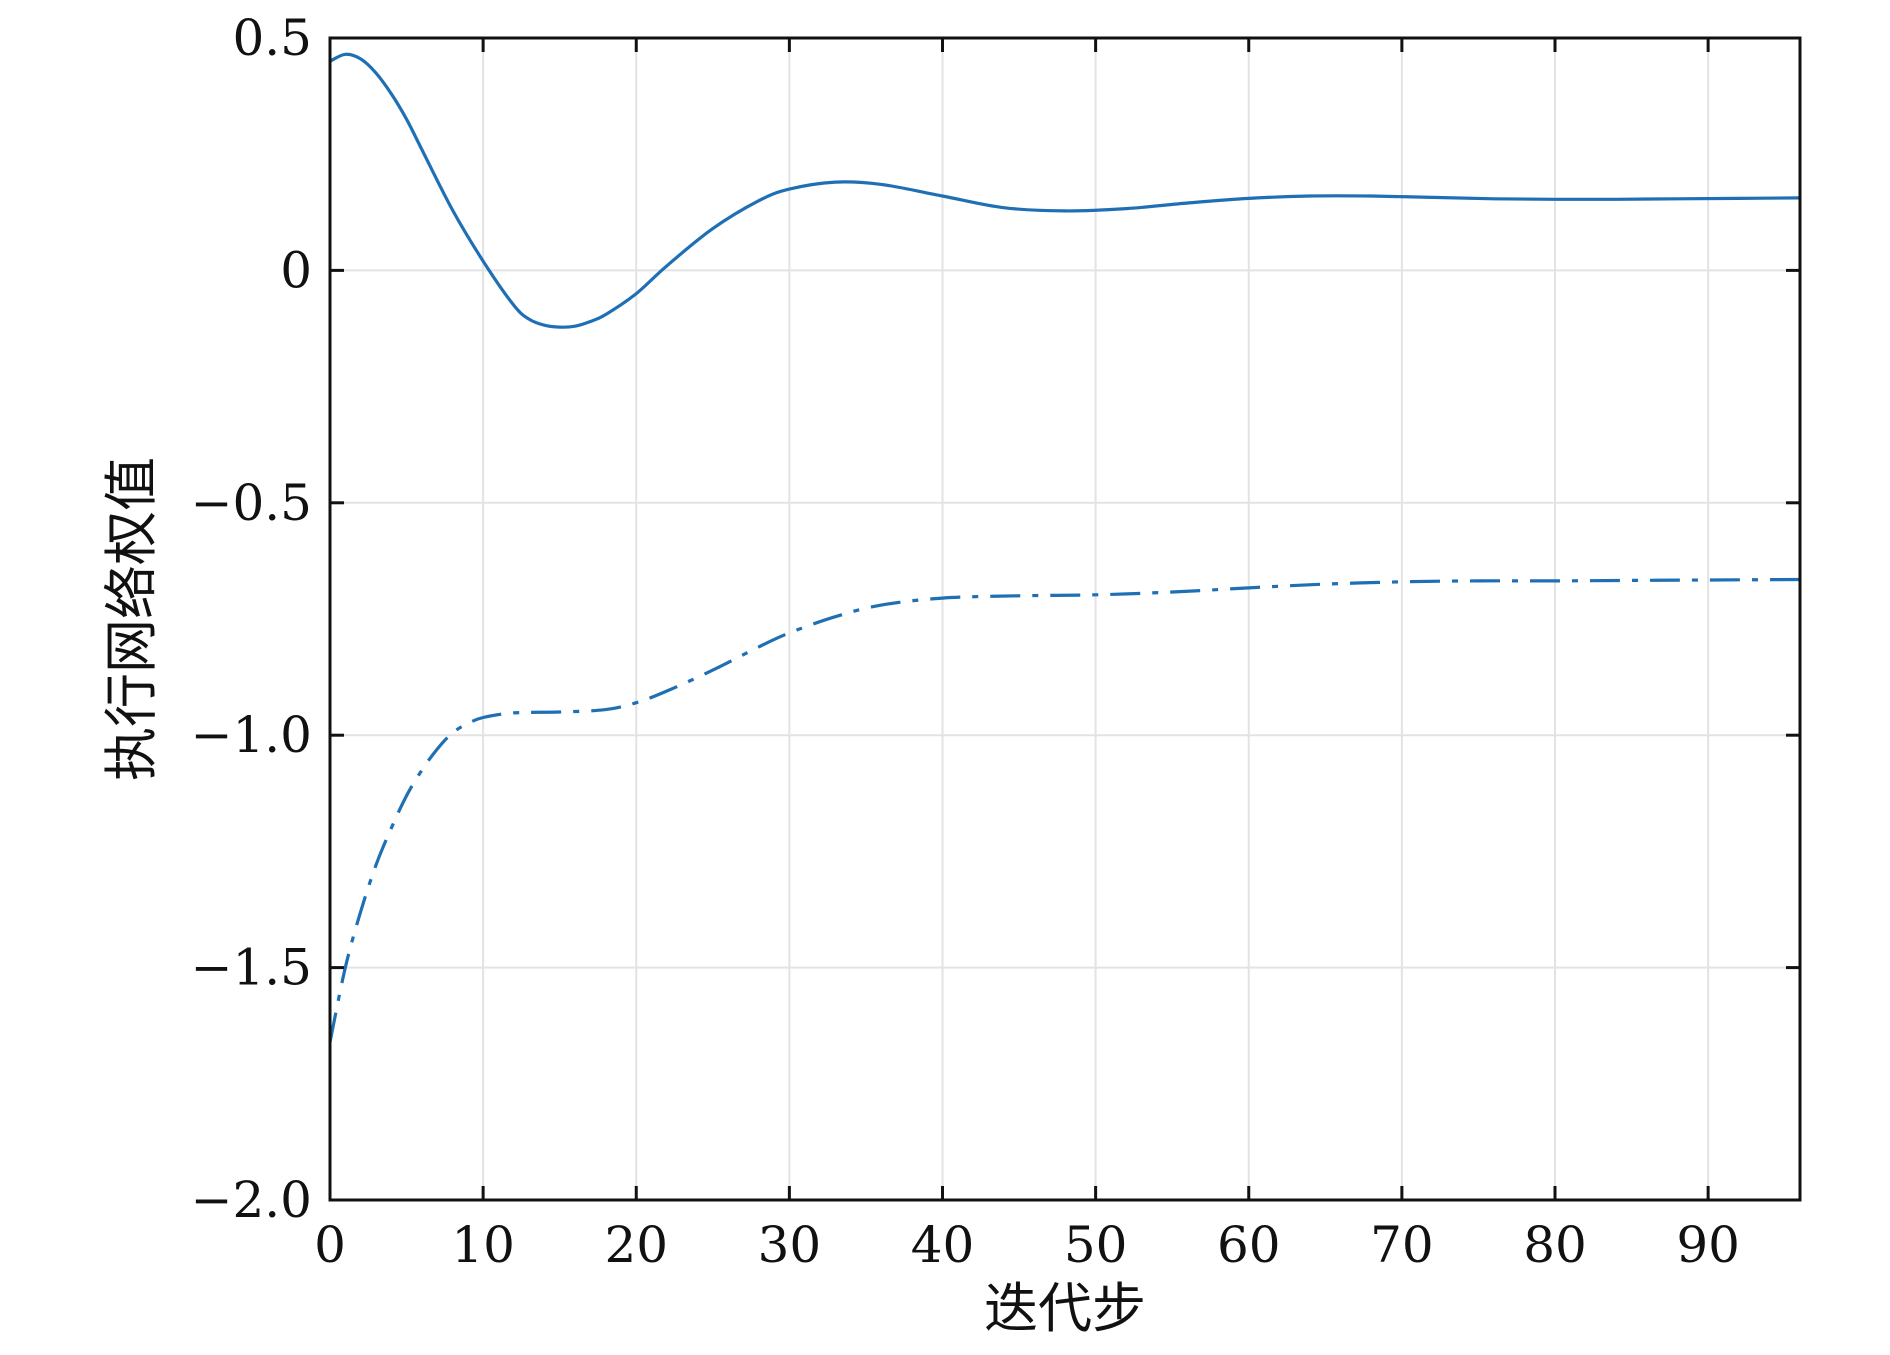 This screenshot has width=1890, height=1355. What do you see at coordinates (636, 1245) in the screenshot?
I see `x-tick-label: 20` at bounding box center [636, 1245].